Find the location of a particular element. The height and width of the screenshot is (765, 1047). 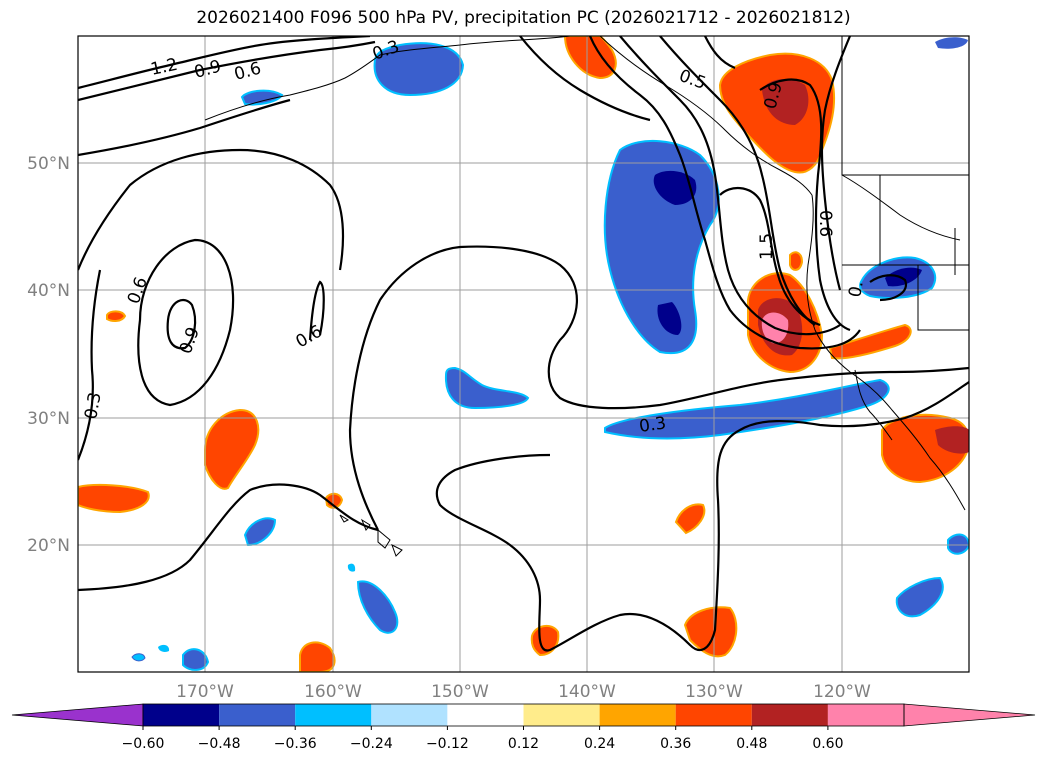

lon-tick-label: 120°W is located at coordinates (842, 692).